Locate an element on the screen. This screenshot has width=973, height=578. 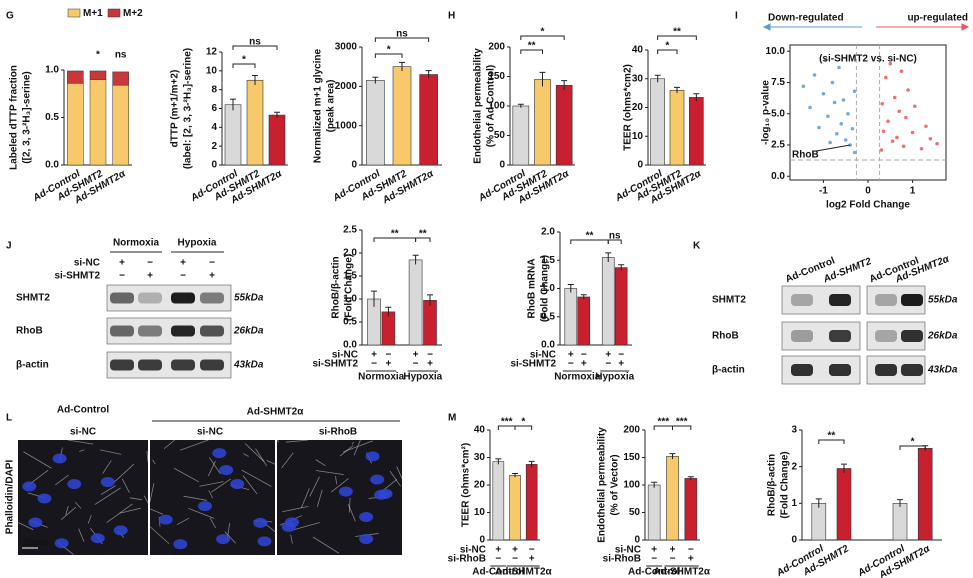
legend-label: M+2 is located at coordinates (133, 13).